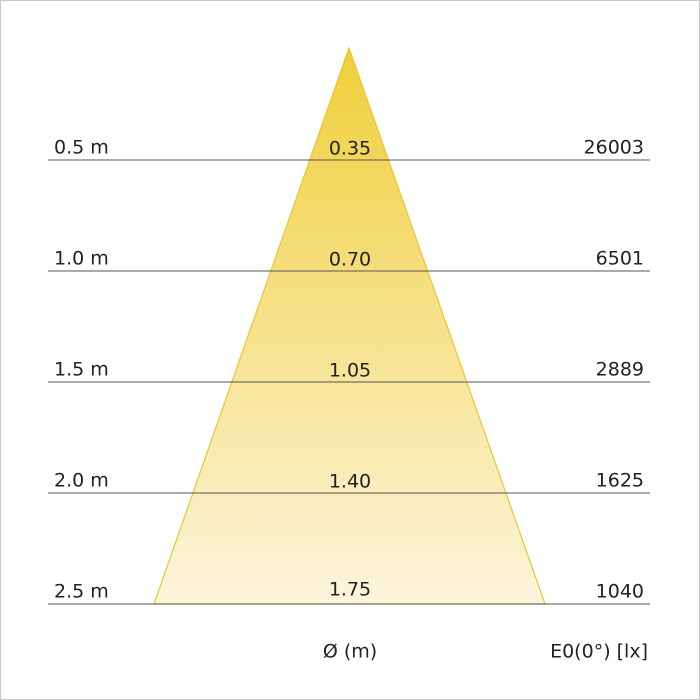 The height and width of the screenshot is (700, 700). What do you see at coordinates (81, 259) in the screenshot?
I see `distance: 1.0 m` at bounding box center [81, 259].